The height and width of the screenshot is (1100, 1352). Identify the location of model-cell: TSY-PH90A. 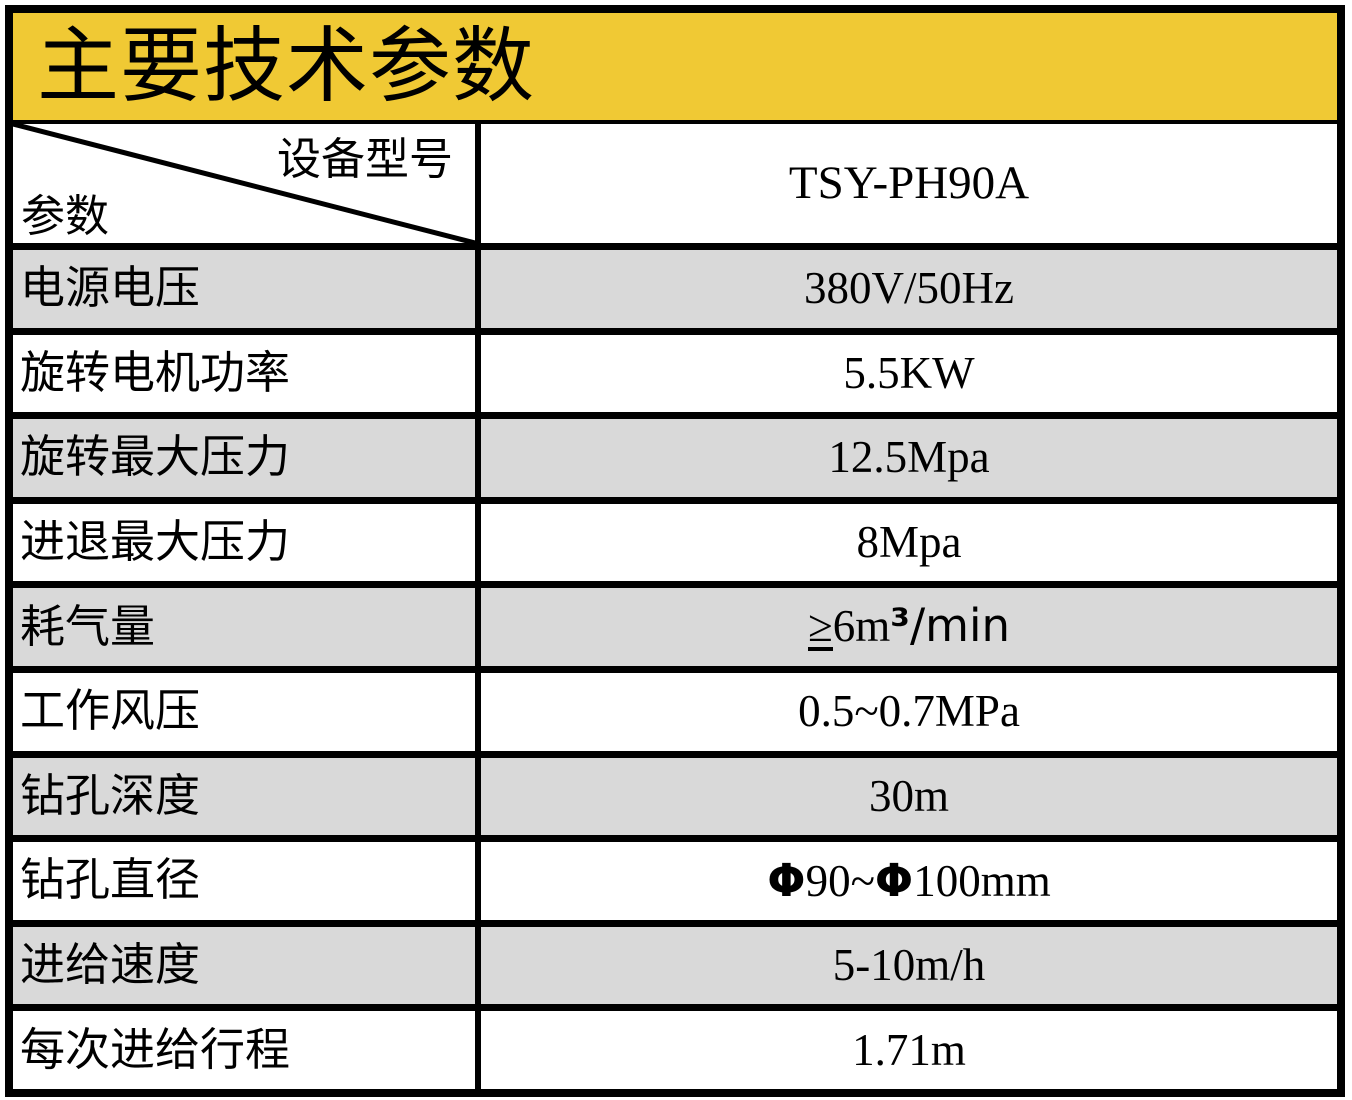
(909, 183).